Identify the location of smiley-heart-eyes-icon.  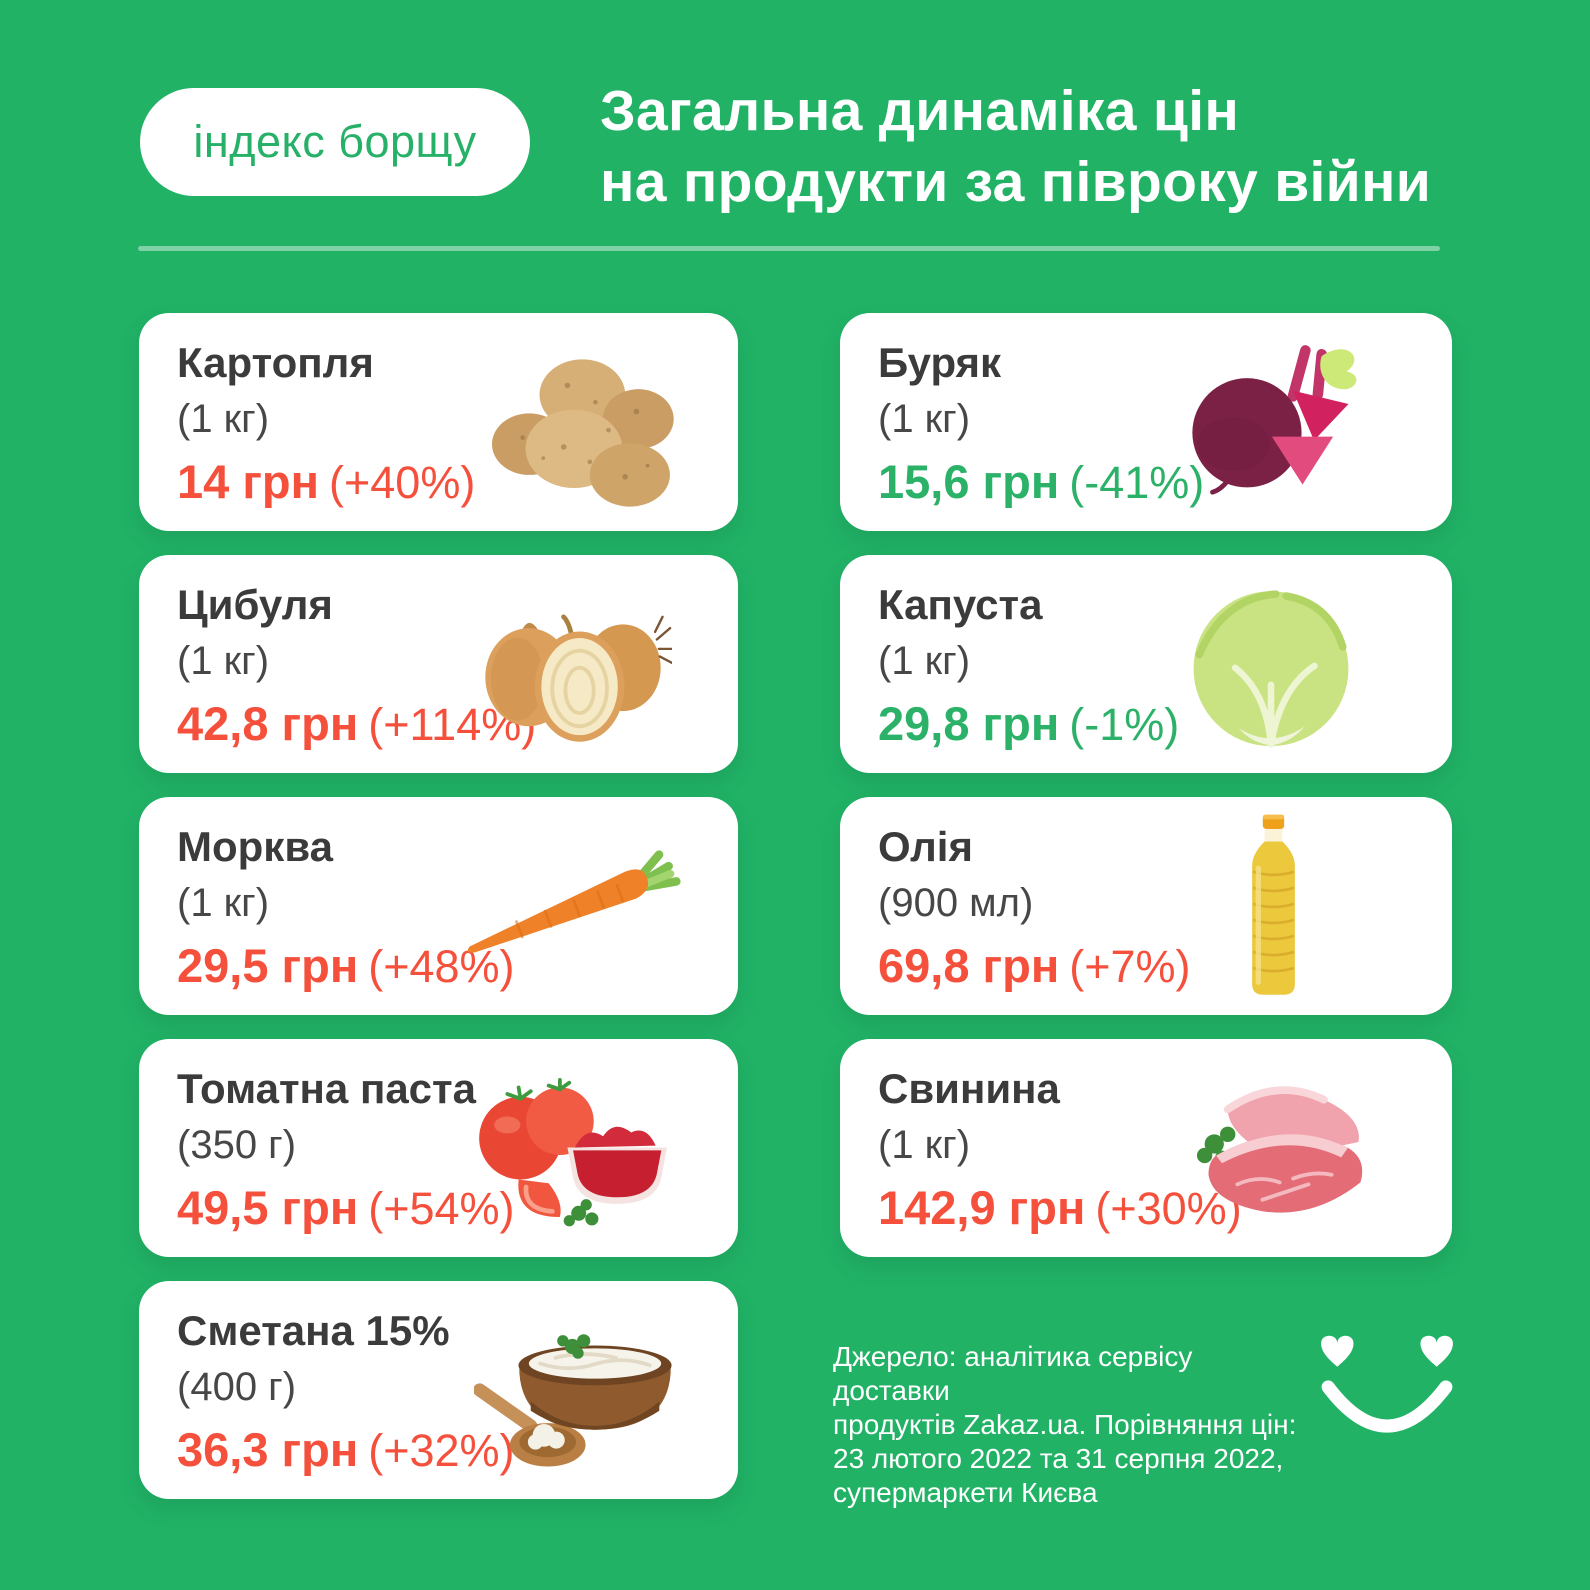
(1387, 1384).